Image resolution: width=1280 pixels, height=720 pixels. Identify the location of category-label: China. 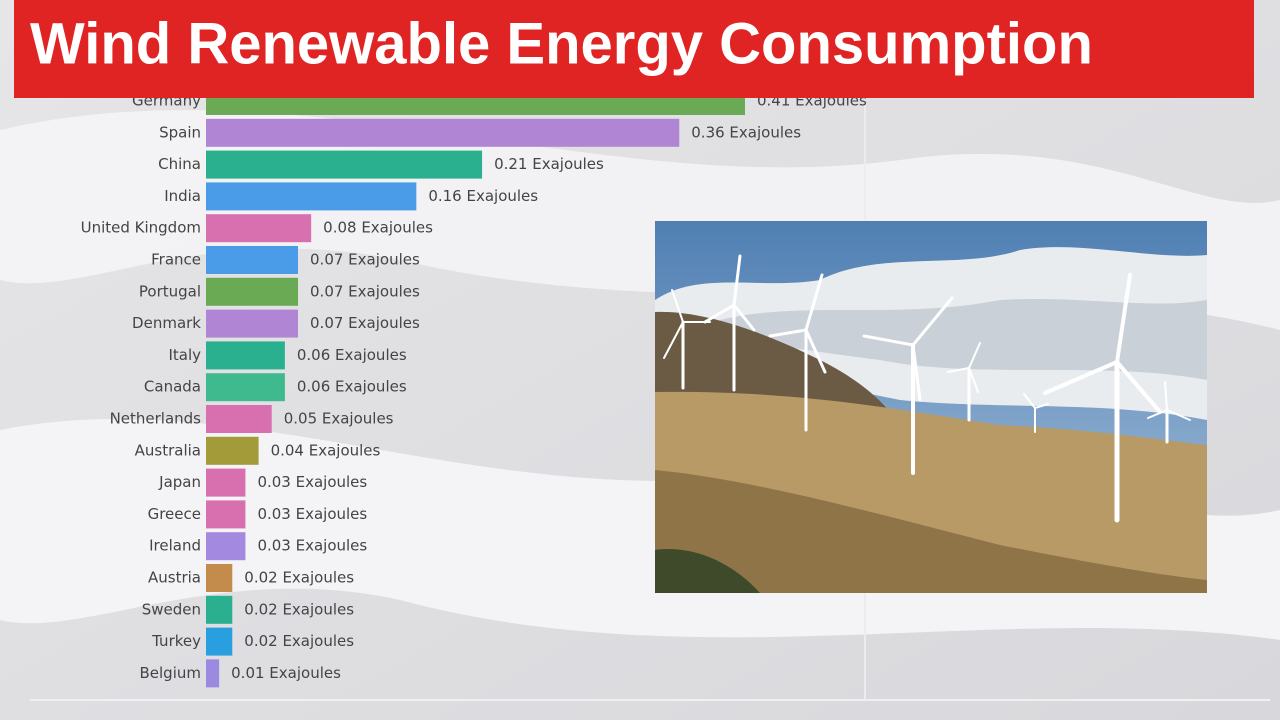
(179, 164).